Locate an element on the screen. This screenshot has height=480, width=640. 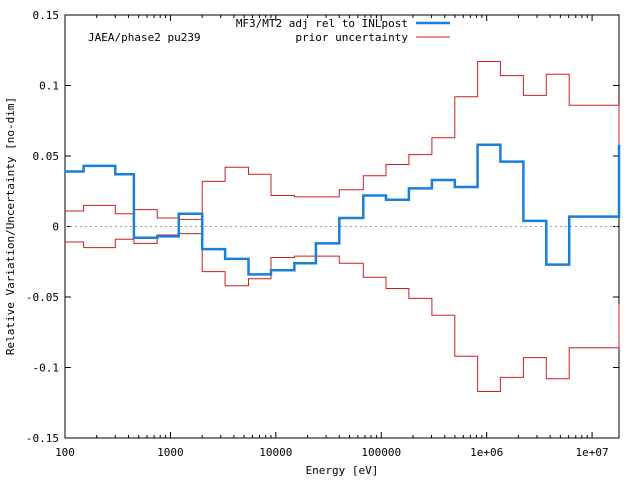
x-tick-label: 1e+07 is located at coordinates (592, 452).